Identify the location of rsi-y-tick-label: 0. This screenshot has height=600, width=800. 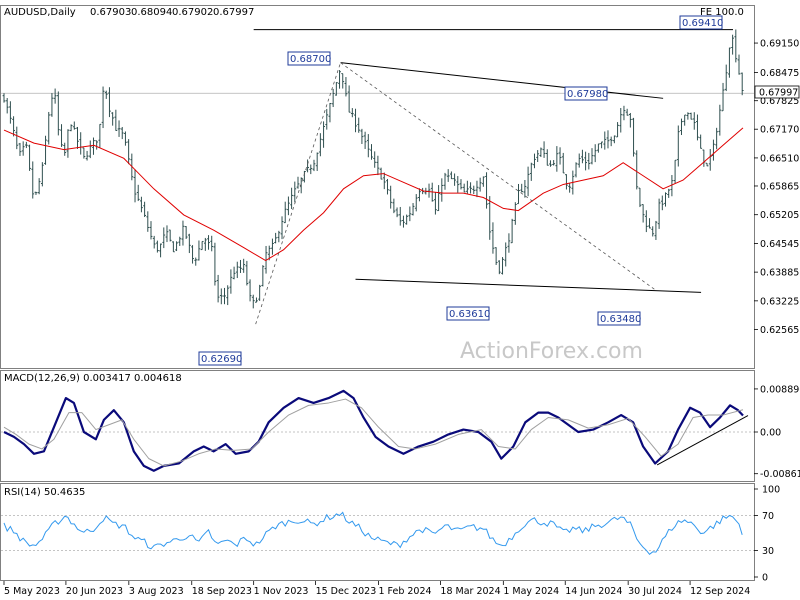
(765, 578).